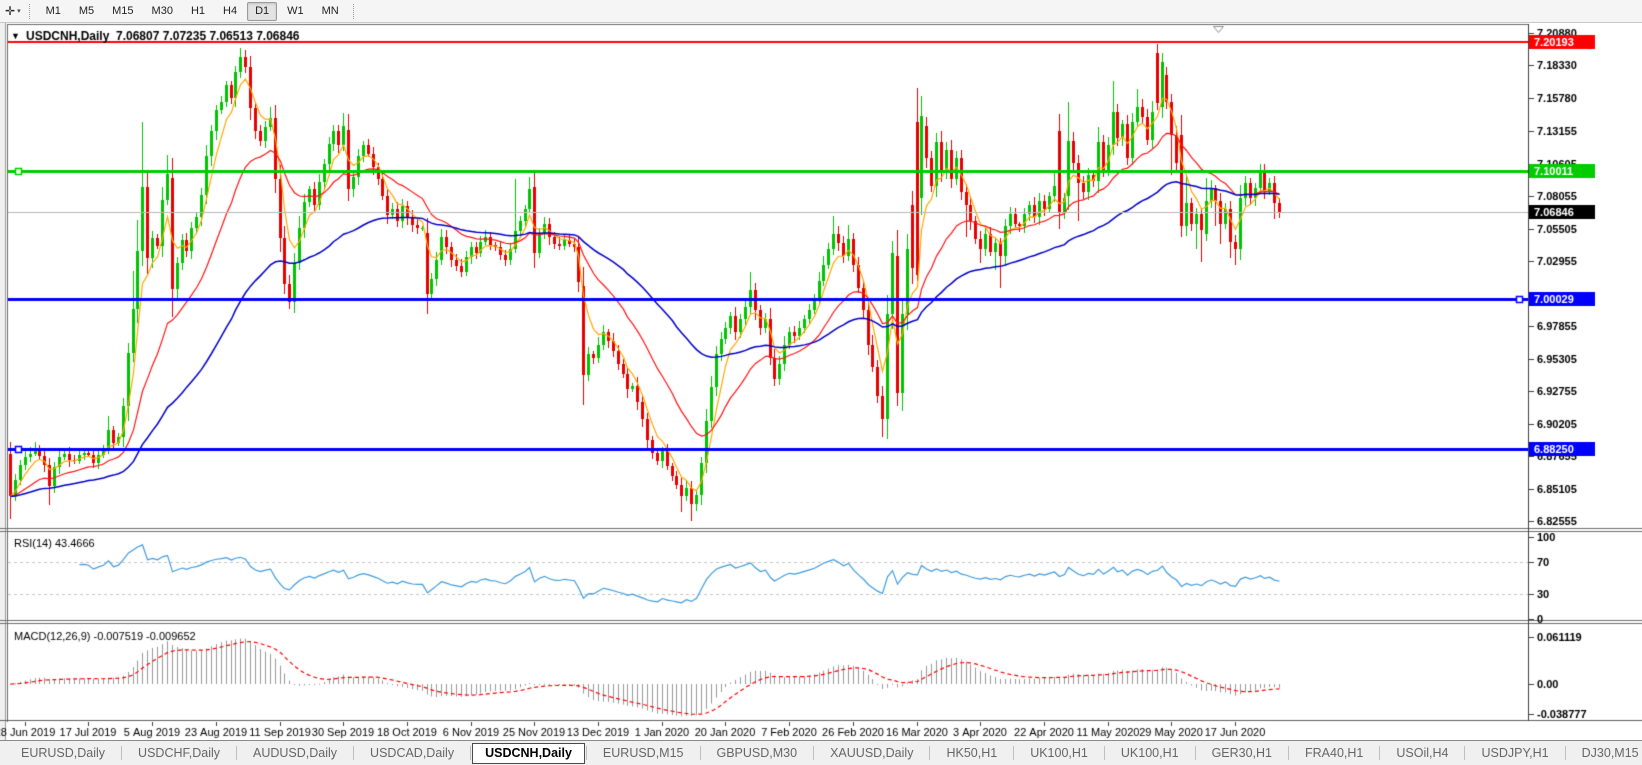  Describe the element at coordinates (412, 753) in the screenshot. I see `tab-usdcad-daily: USDCAD,Daily` at that location.